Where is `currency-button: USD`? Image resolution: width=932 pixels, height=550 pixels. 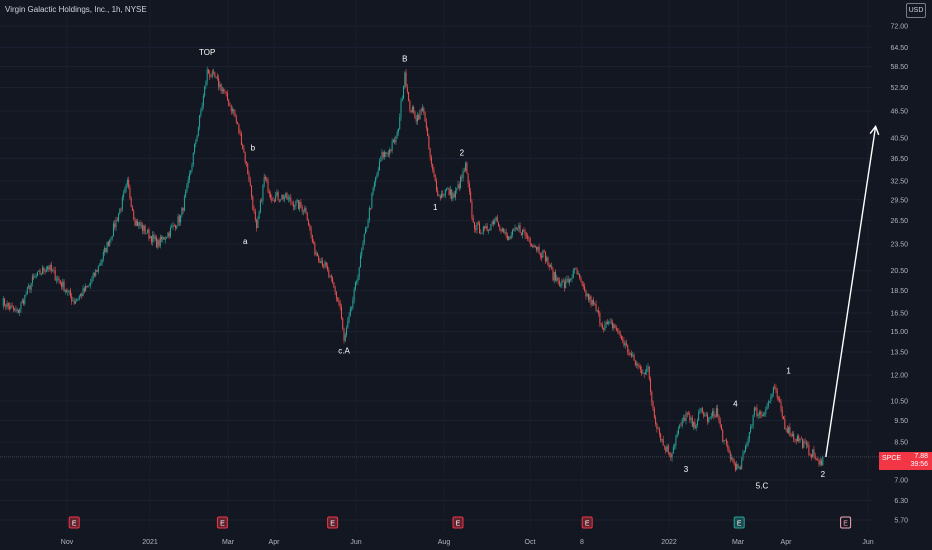 currency-button: USD is located at coordinates (916, 10).